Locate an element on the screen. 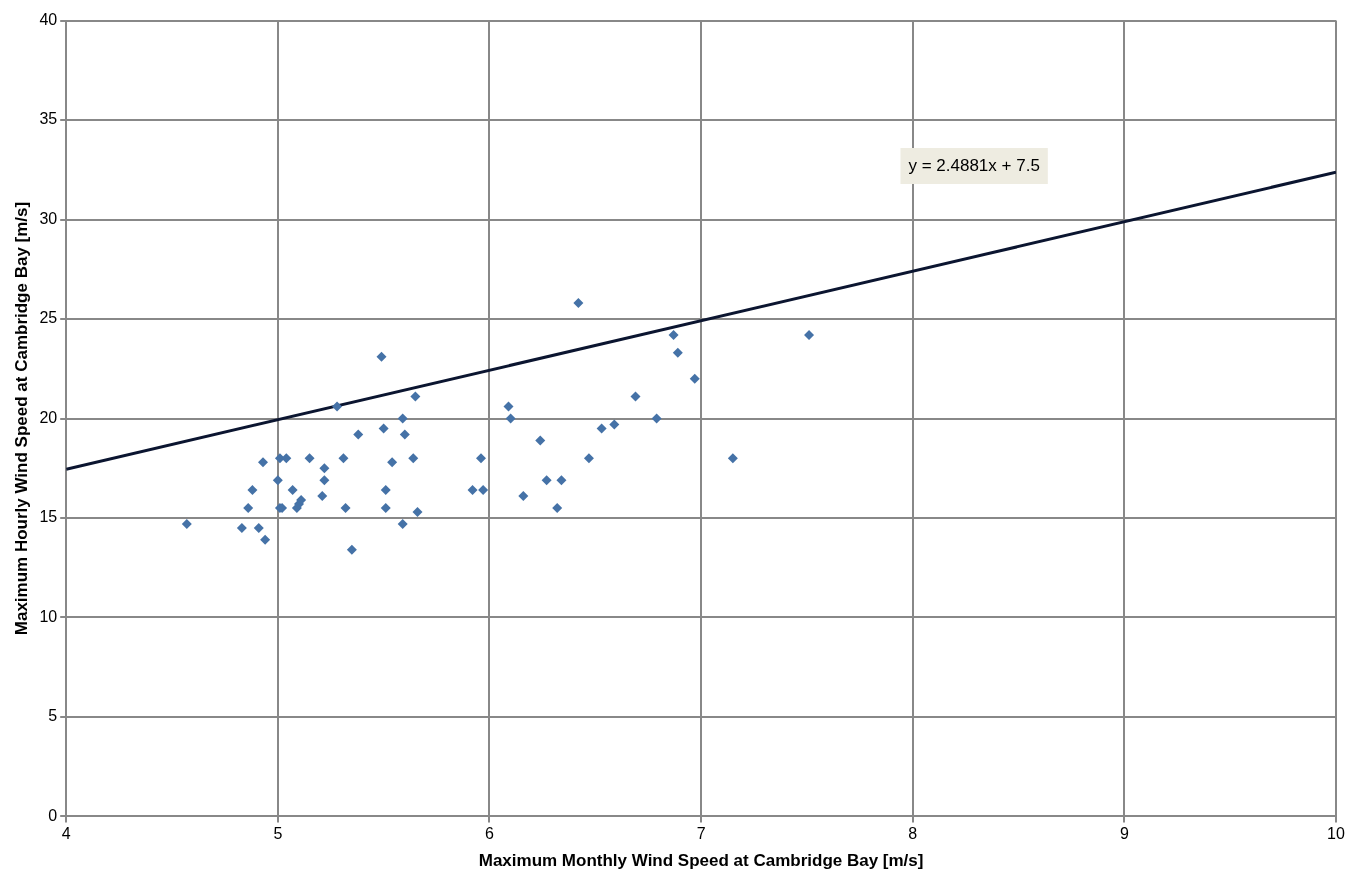  x-tick-label: 4 is located at coordinates (66, 834).